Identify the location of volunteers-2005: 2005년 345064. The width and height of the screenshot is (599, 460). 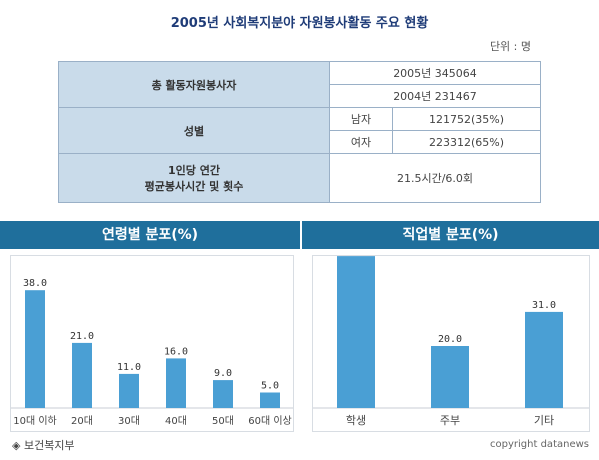
(435, 73).